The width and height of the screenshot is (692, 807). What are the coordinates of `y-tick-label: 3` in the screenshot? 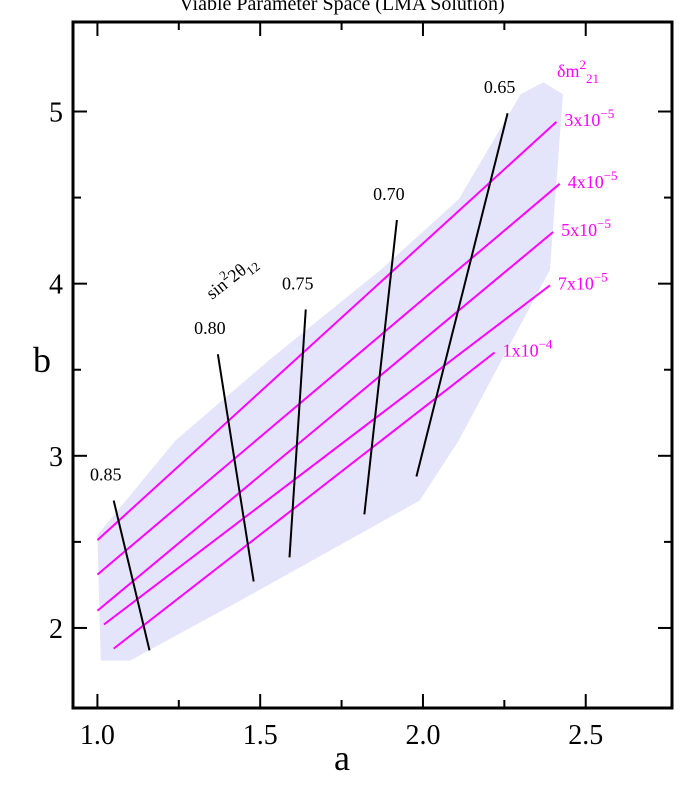 It's located at (56, 457).